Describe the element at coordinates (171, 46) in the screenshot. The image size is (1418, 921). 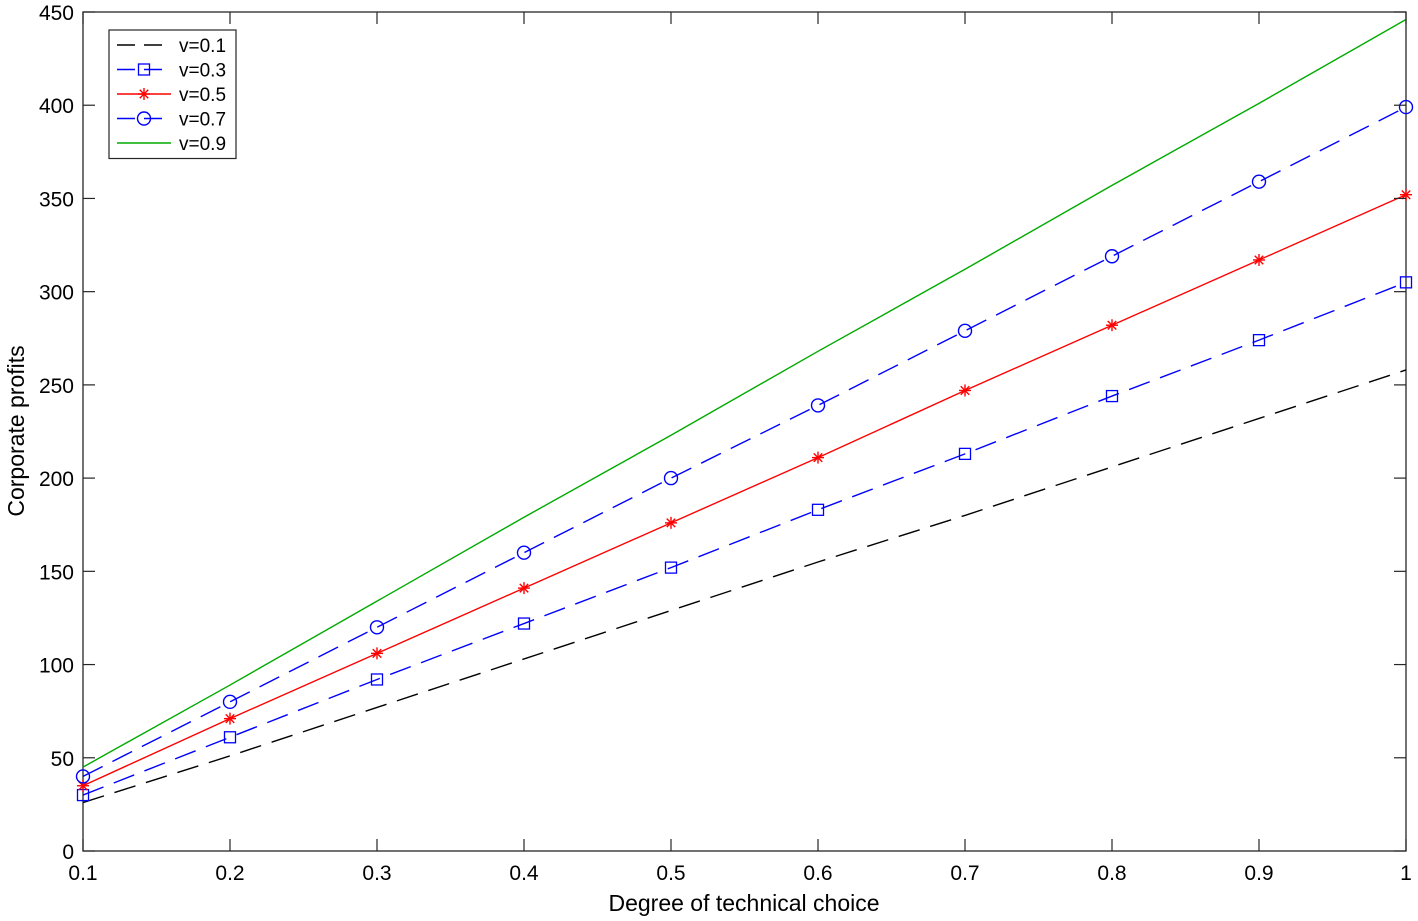
I see `legend-item: v=0.1` at that location.